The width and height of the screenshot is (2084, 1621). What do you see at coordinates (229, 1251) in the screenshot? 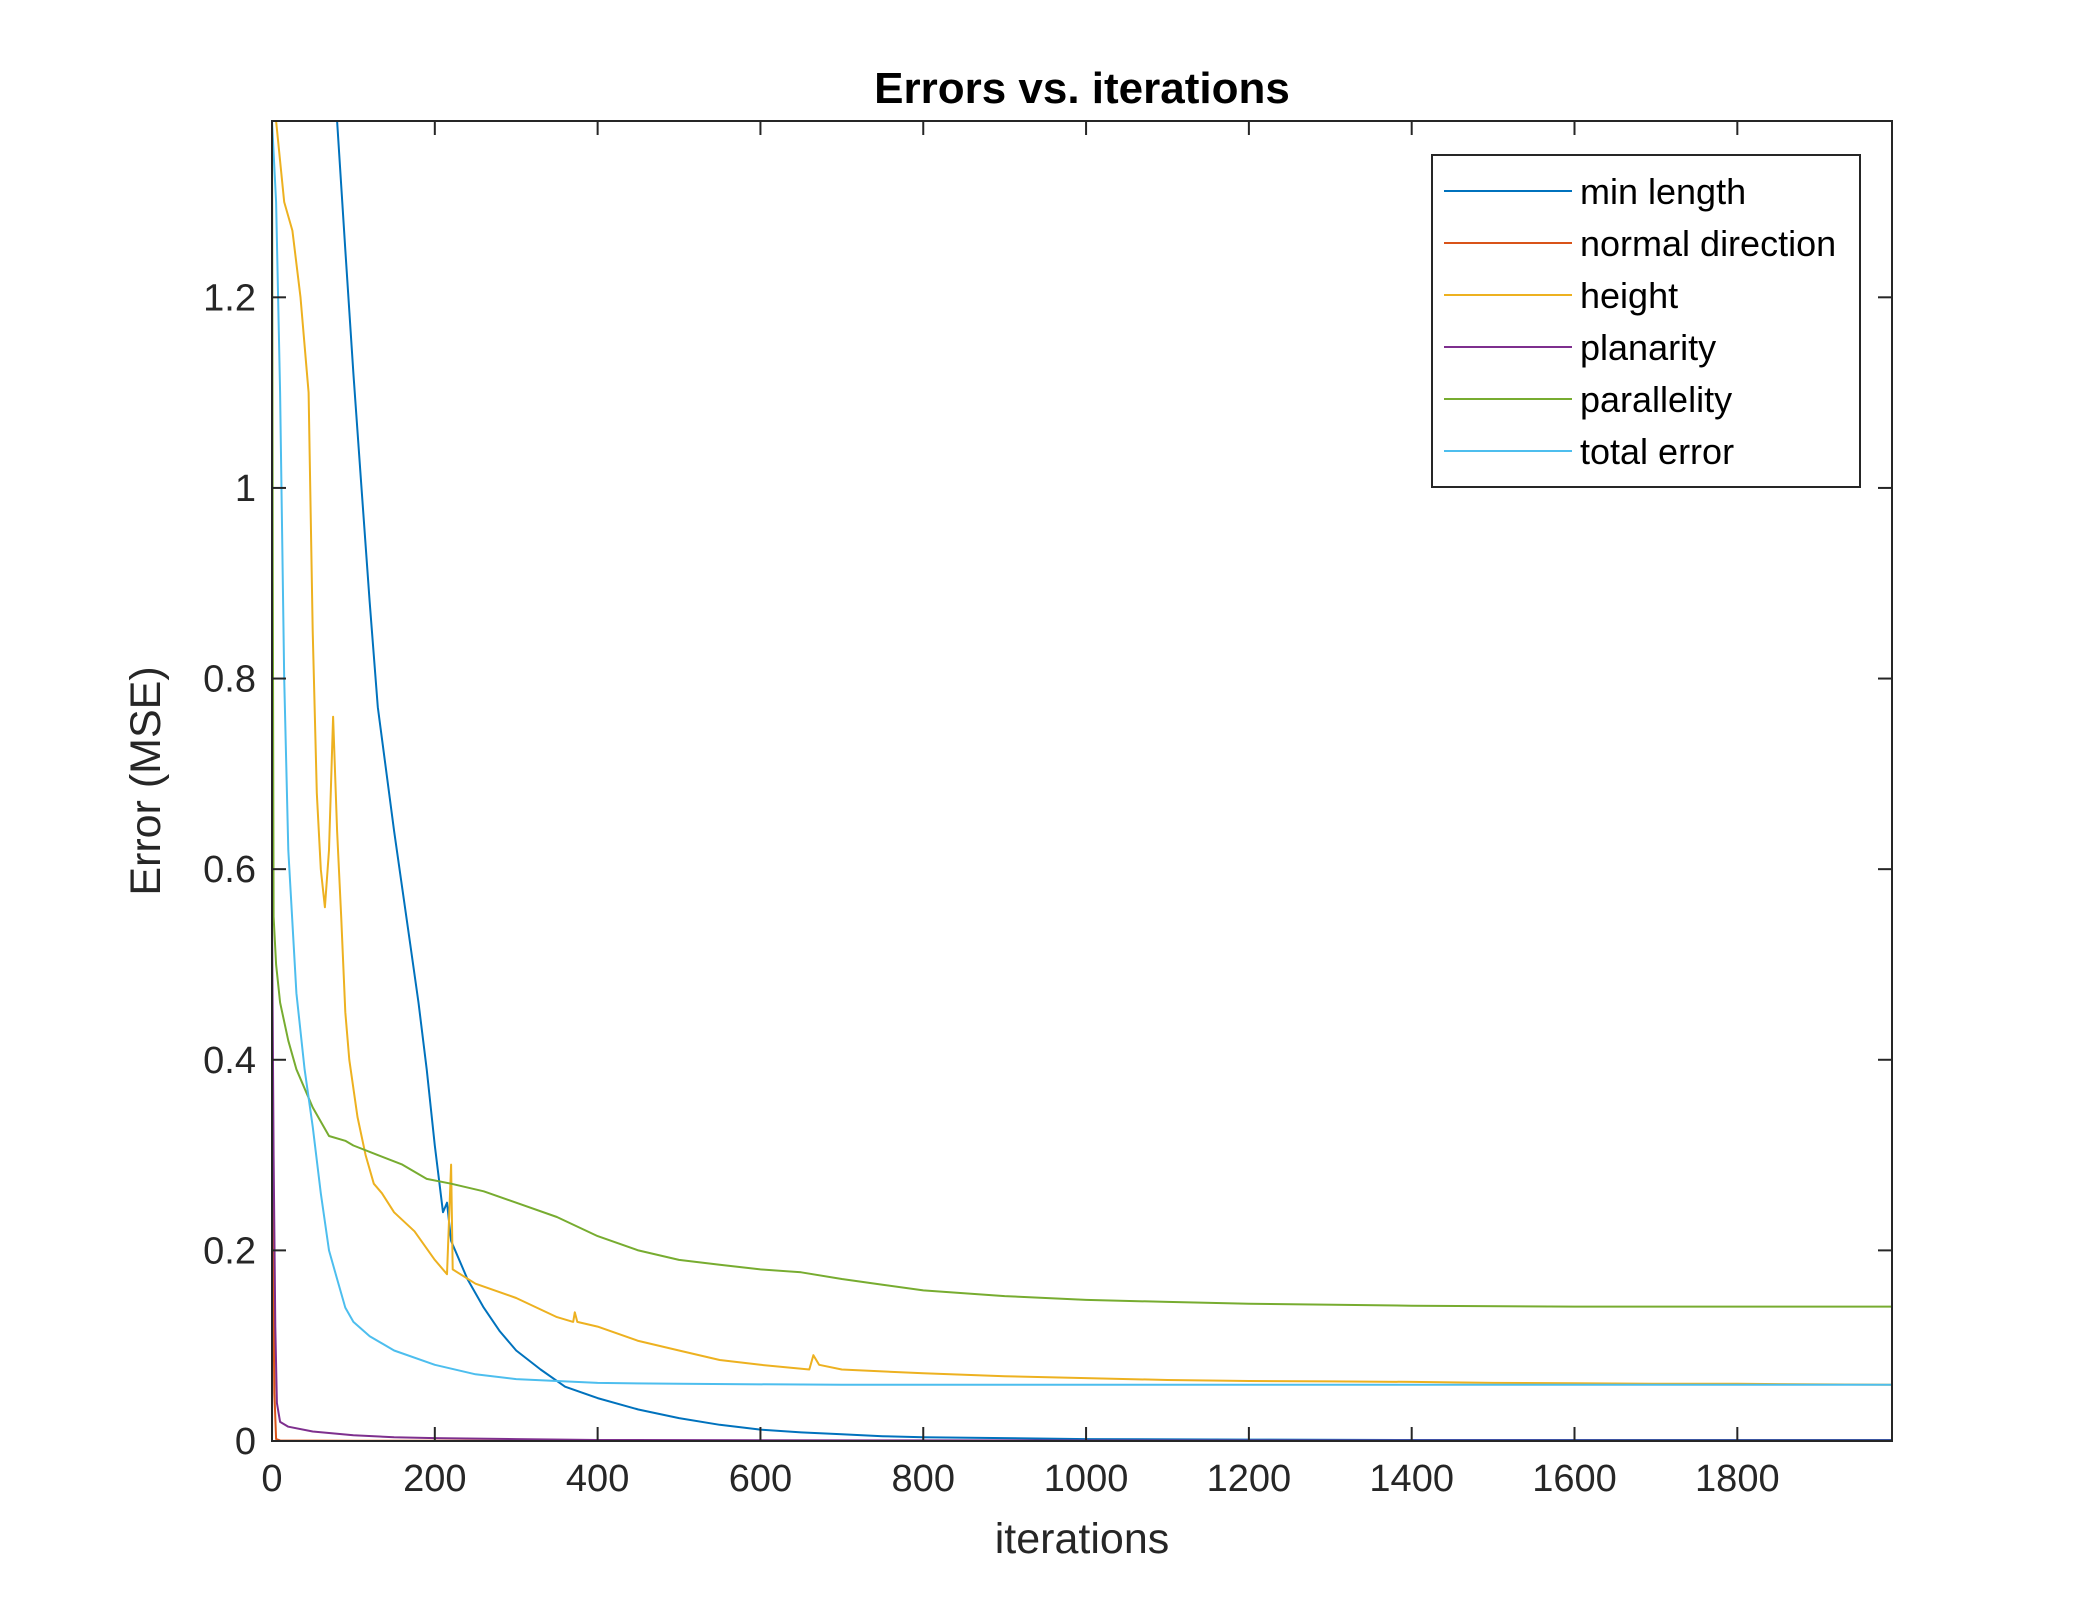
I see `y-tick-label: 0.2` at bounding box center [229, 1251].